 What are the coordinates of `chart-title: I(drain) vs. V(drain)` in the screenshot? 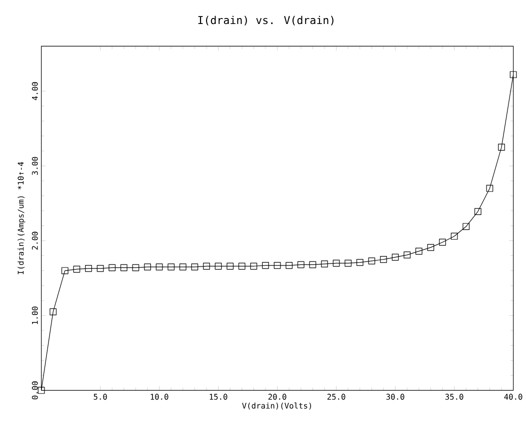 It's located at (266, 21).